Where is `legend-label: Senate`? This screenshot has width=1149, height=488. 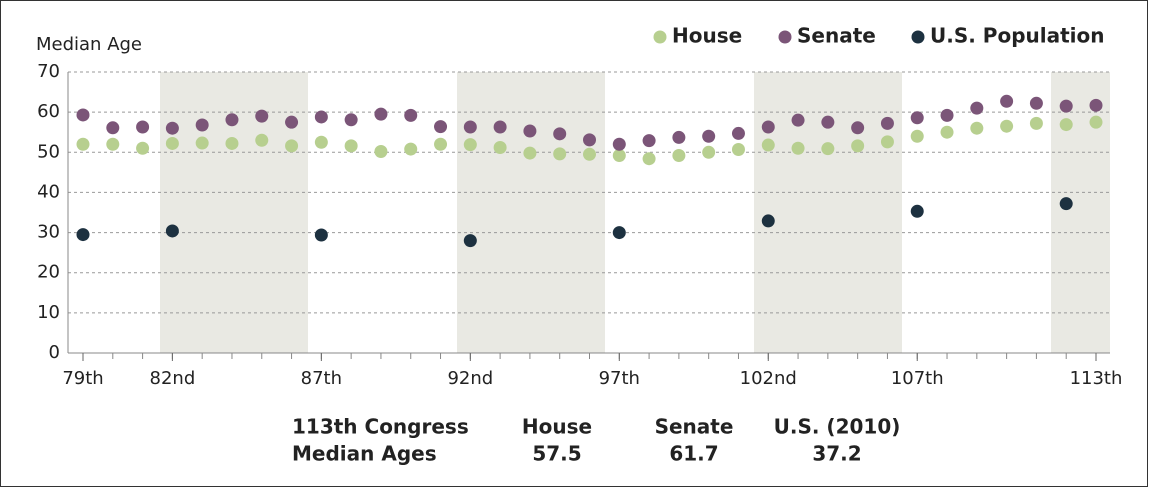 legend-label: Senate is located at coordinates (836, 36).